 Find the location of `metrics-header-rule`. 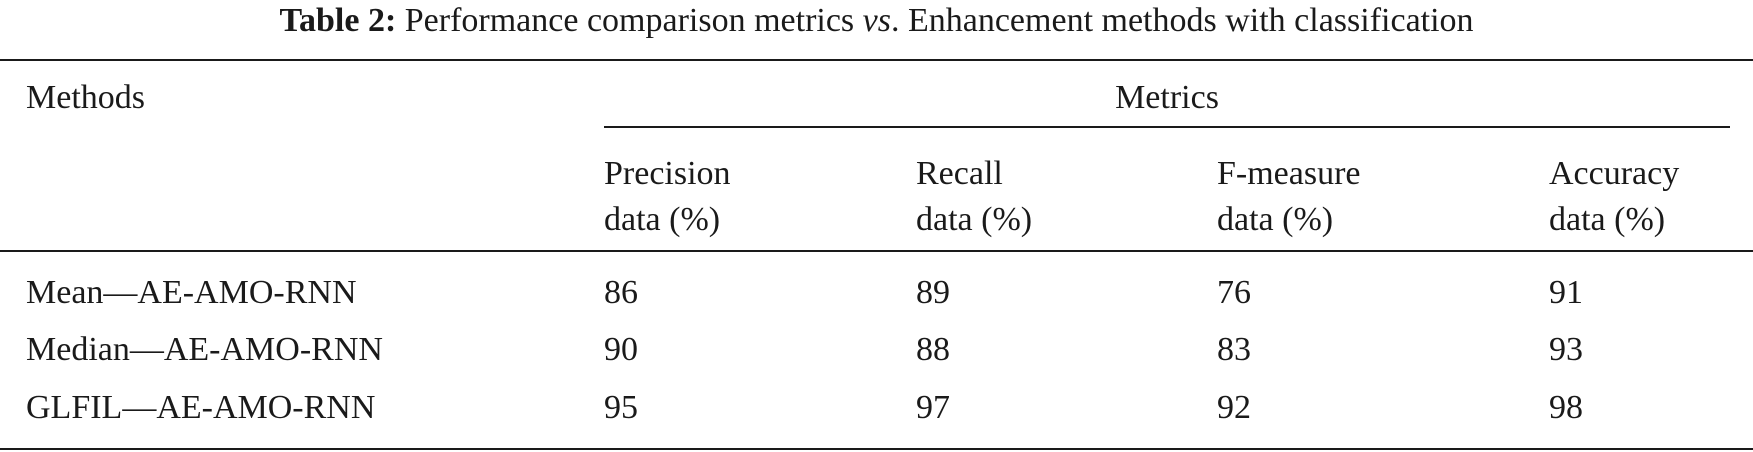

metrics-header-rule is located at coordinates (1167, 127).